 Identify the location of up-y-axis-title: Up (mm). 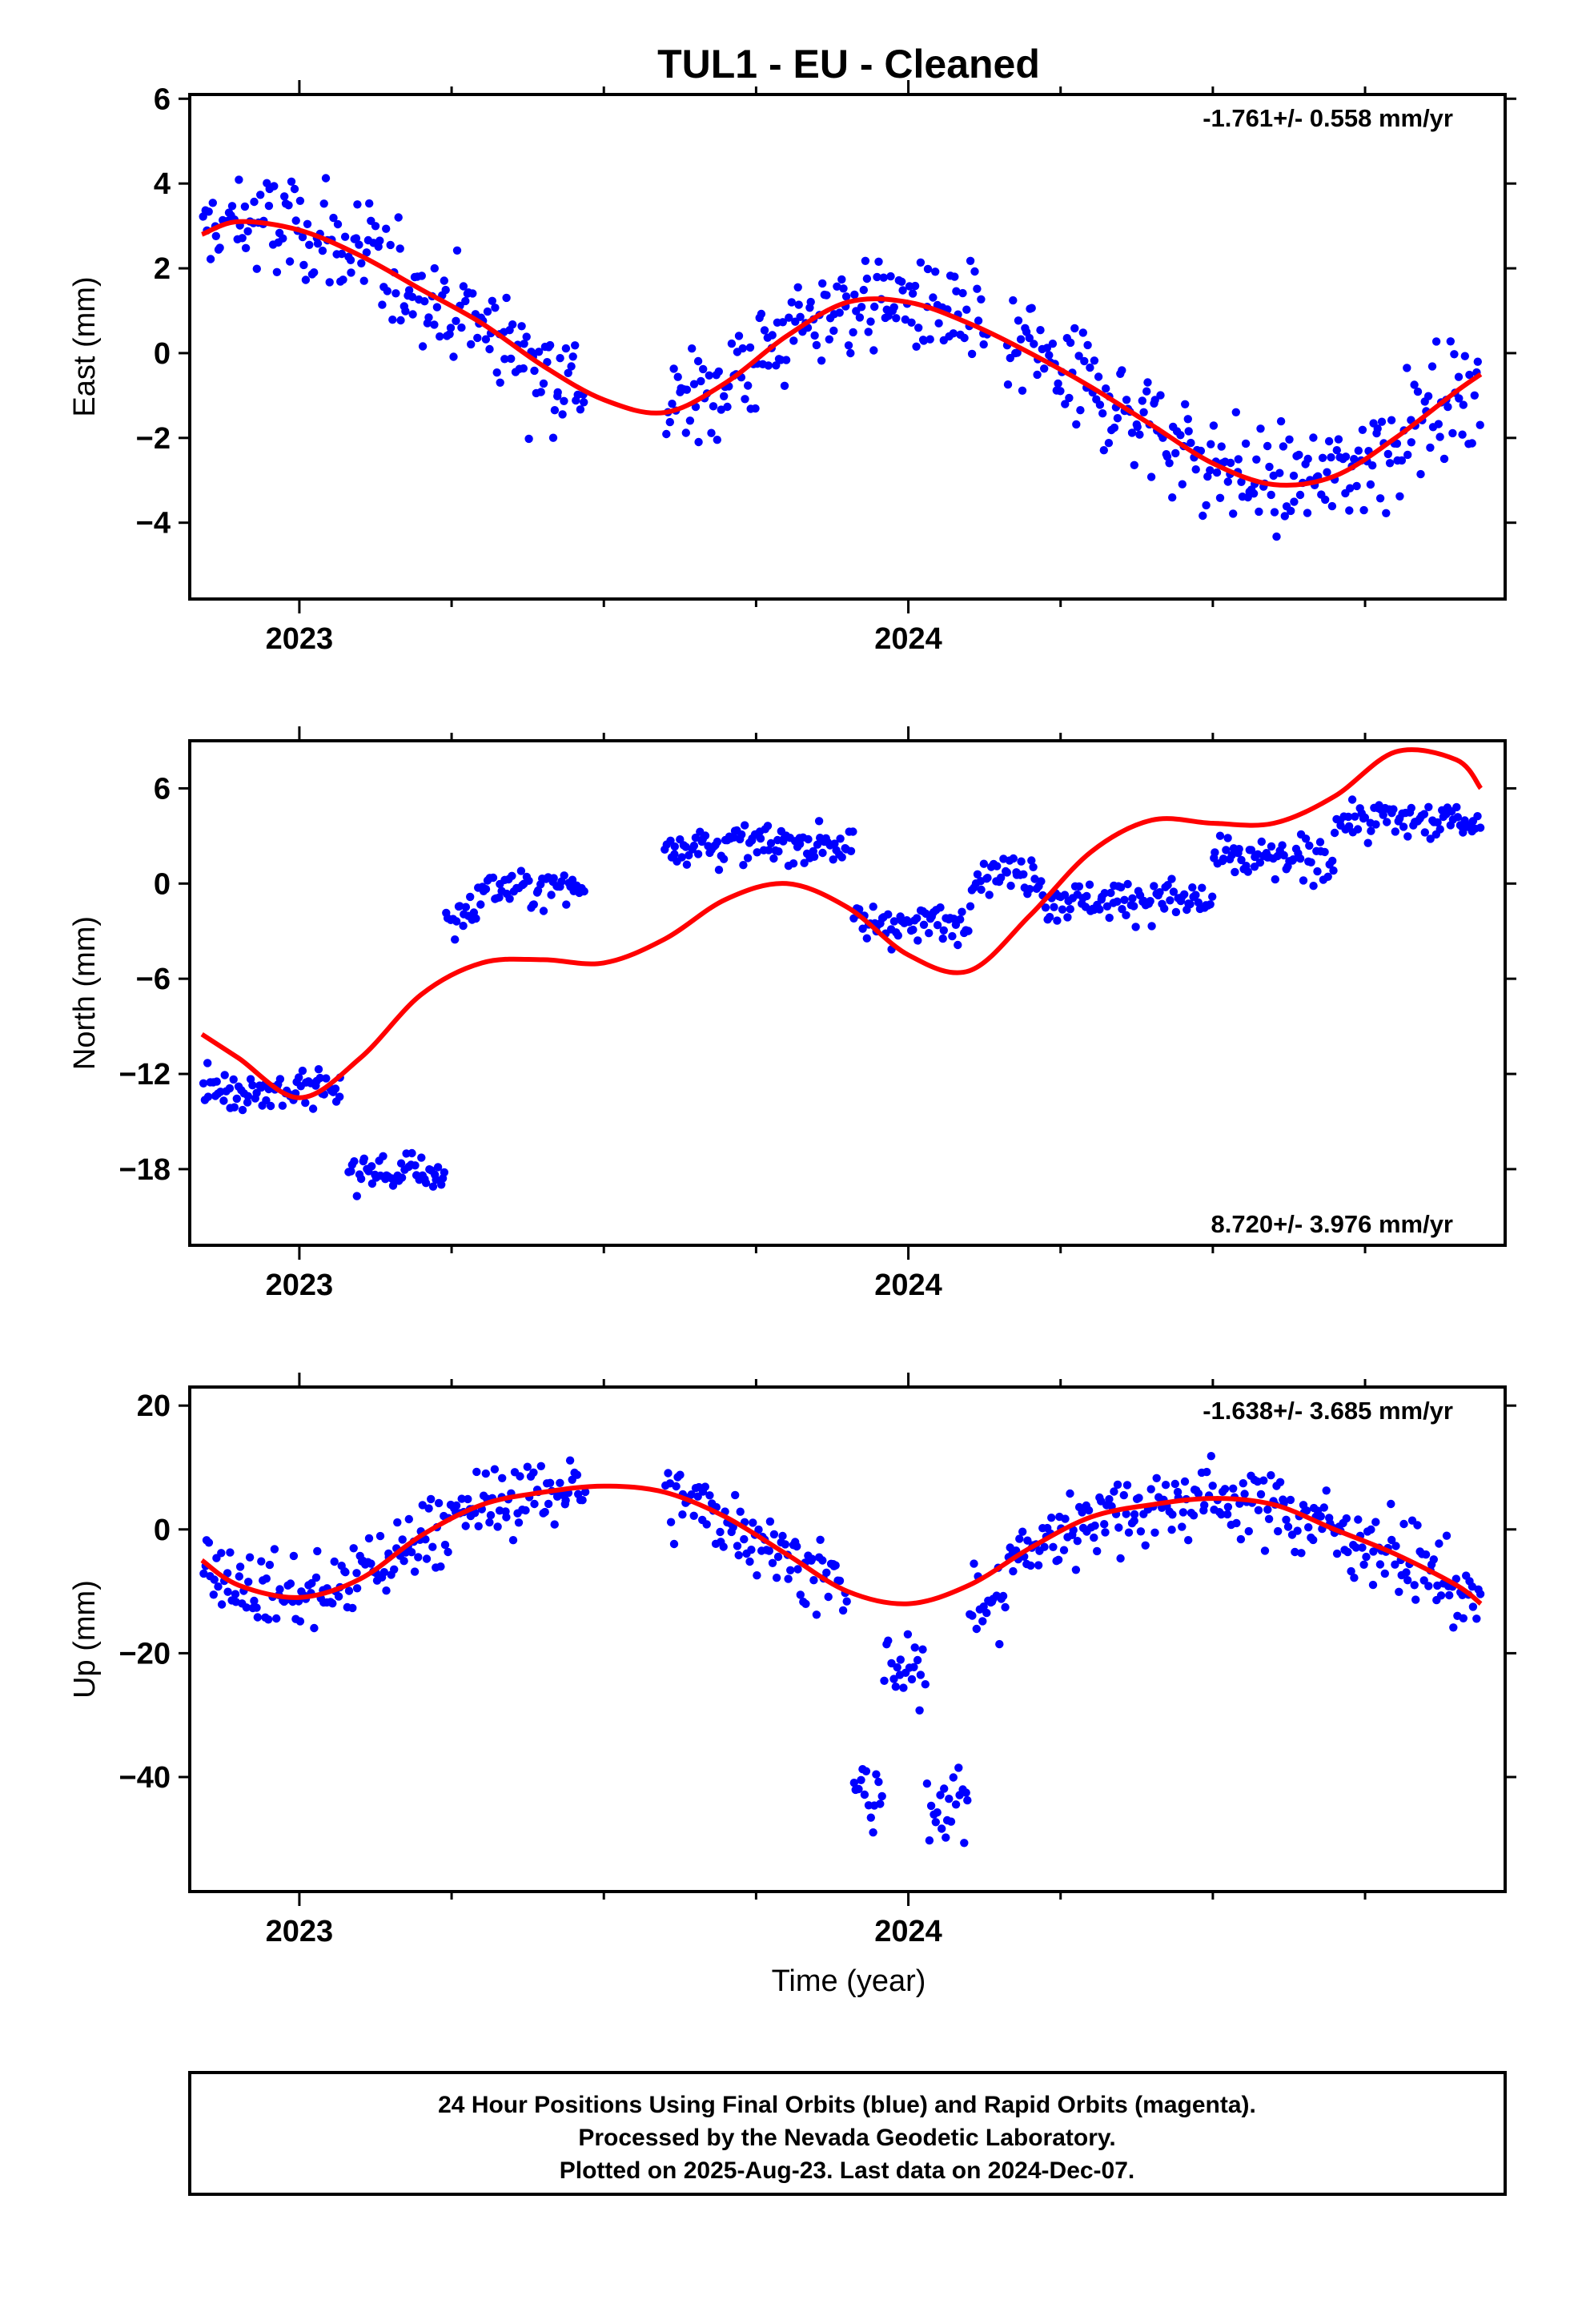
(85, 1639).